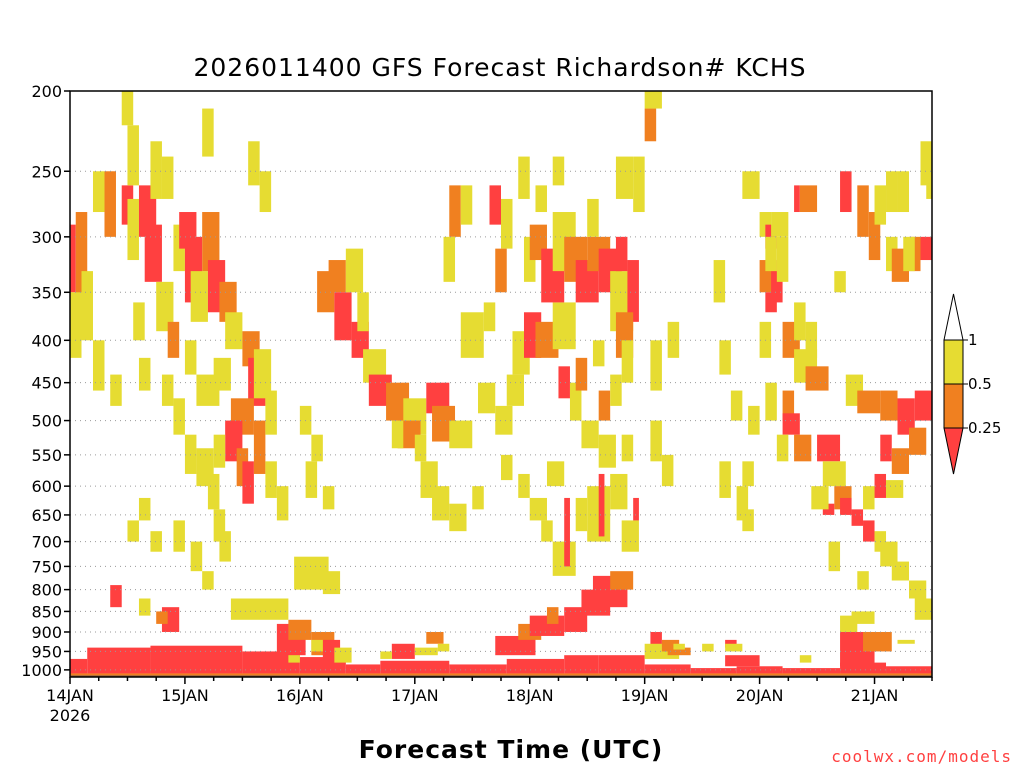  Describe the element at coordinates (46, 566) in the screenshot. I see `y-tick-label: 750` at that location.